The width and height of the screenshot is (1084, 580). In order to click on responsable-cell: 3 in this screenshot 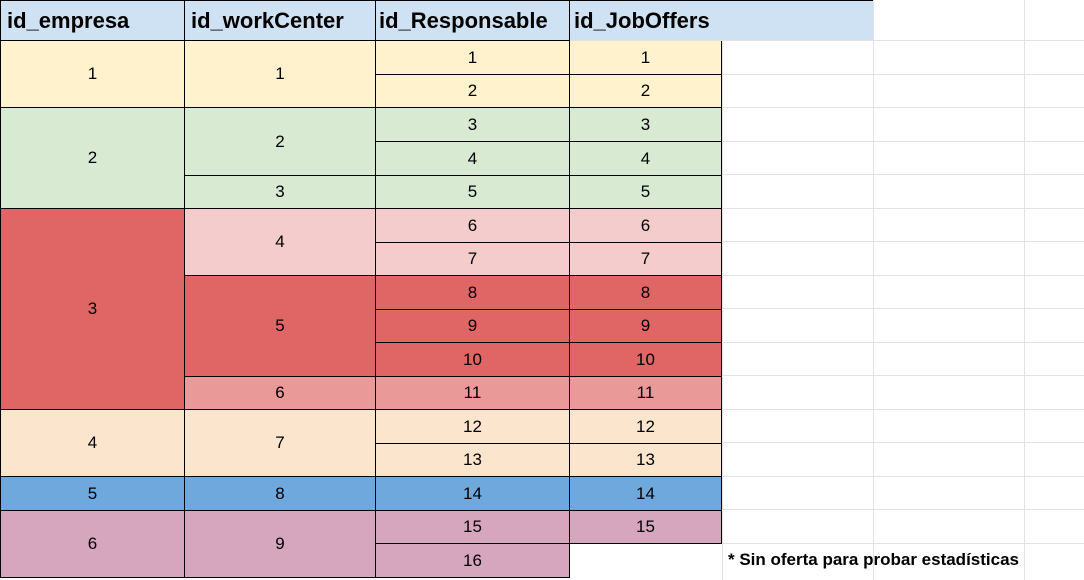, I will do `click(473, 125)`.